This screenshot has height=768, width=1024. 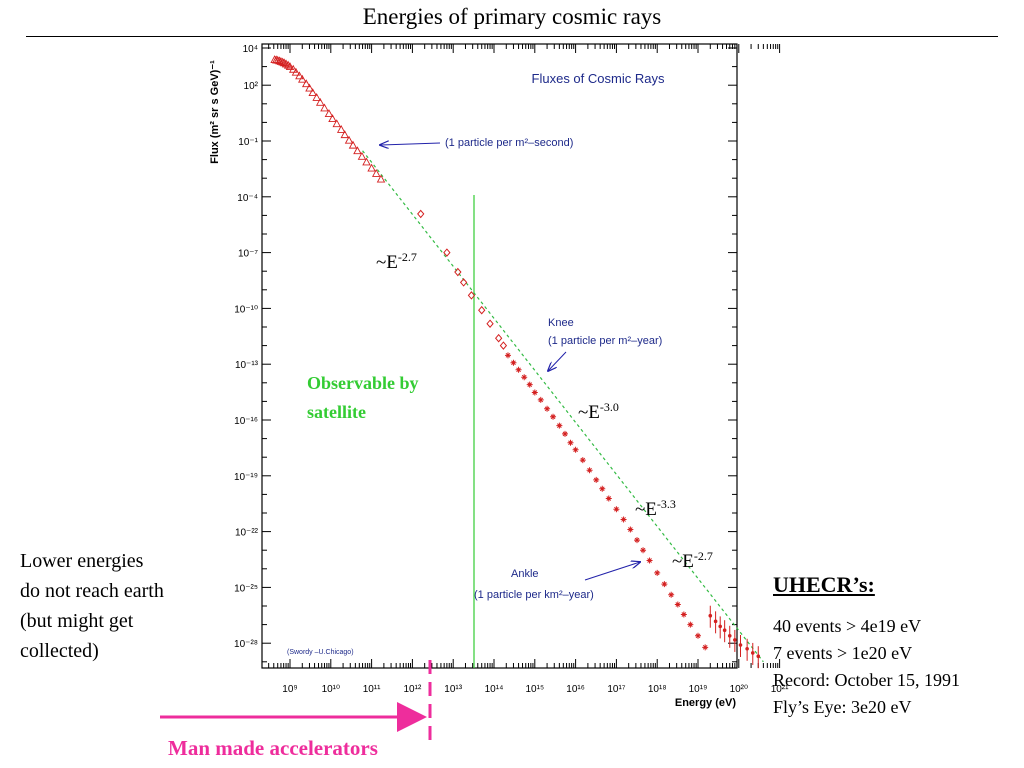 I want to click on annotation-arrow-second, so click(x=410, y=144).